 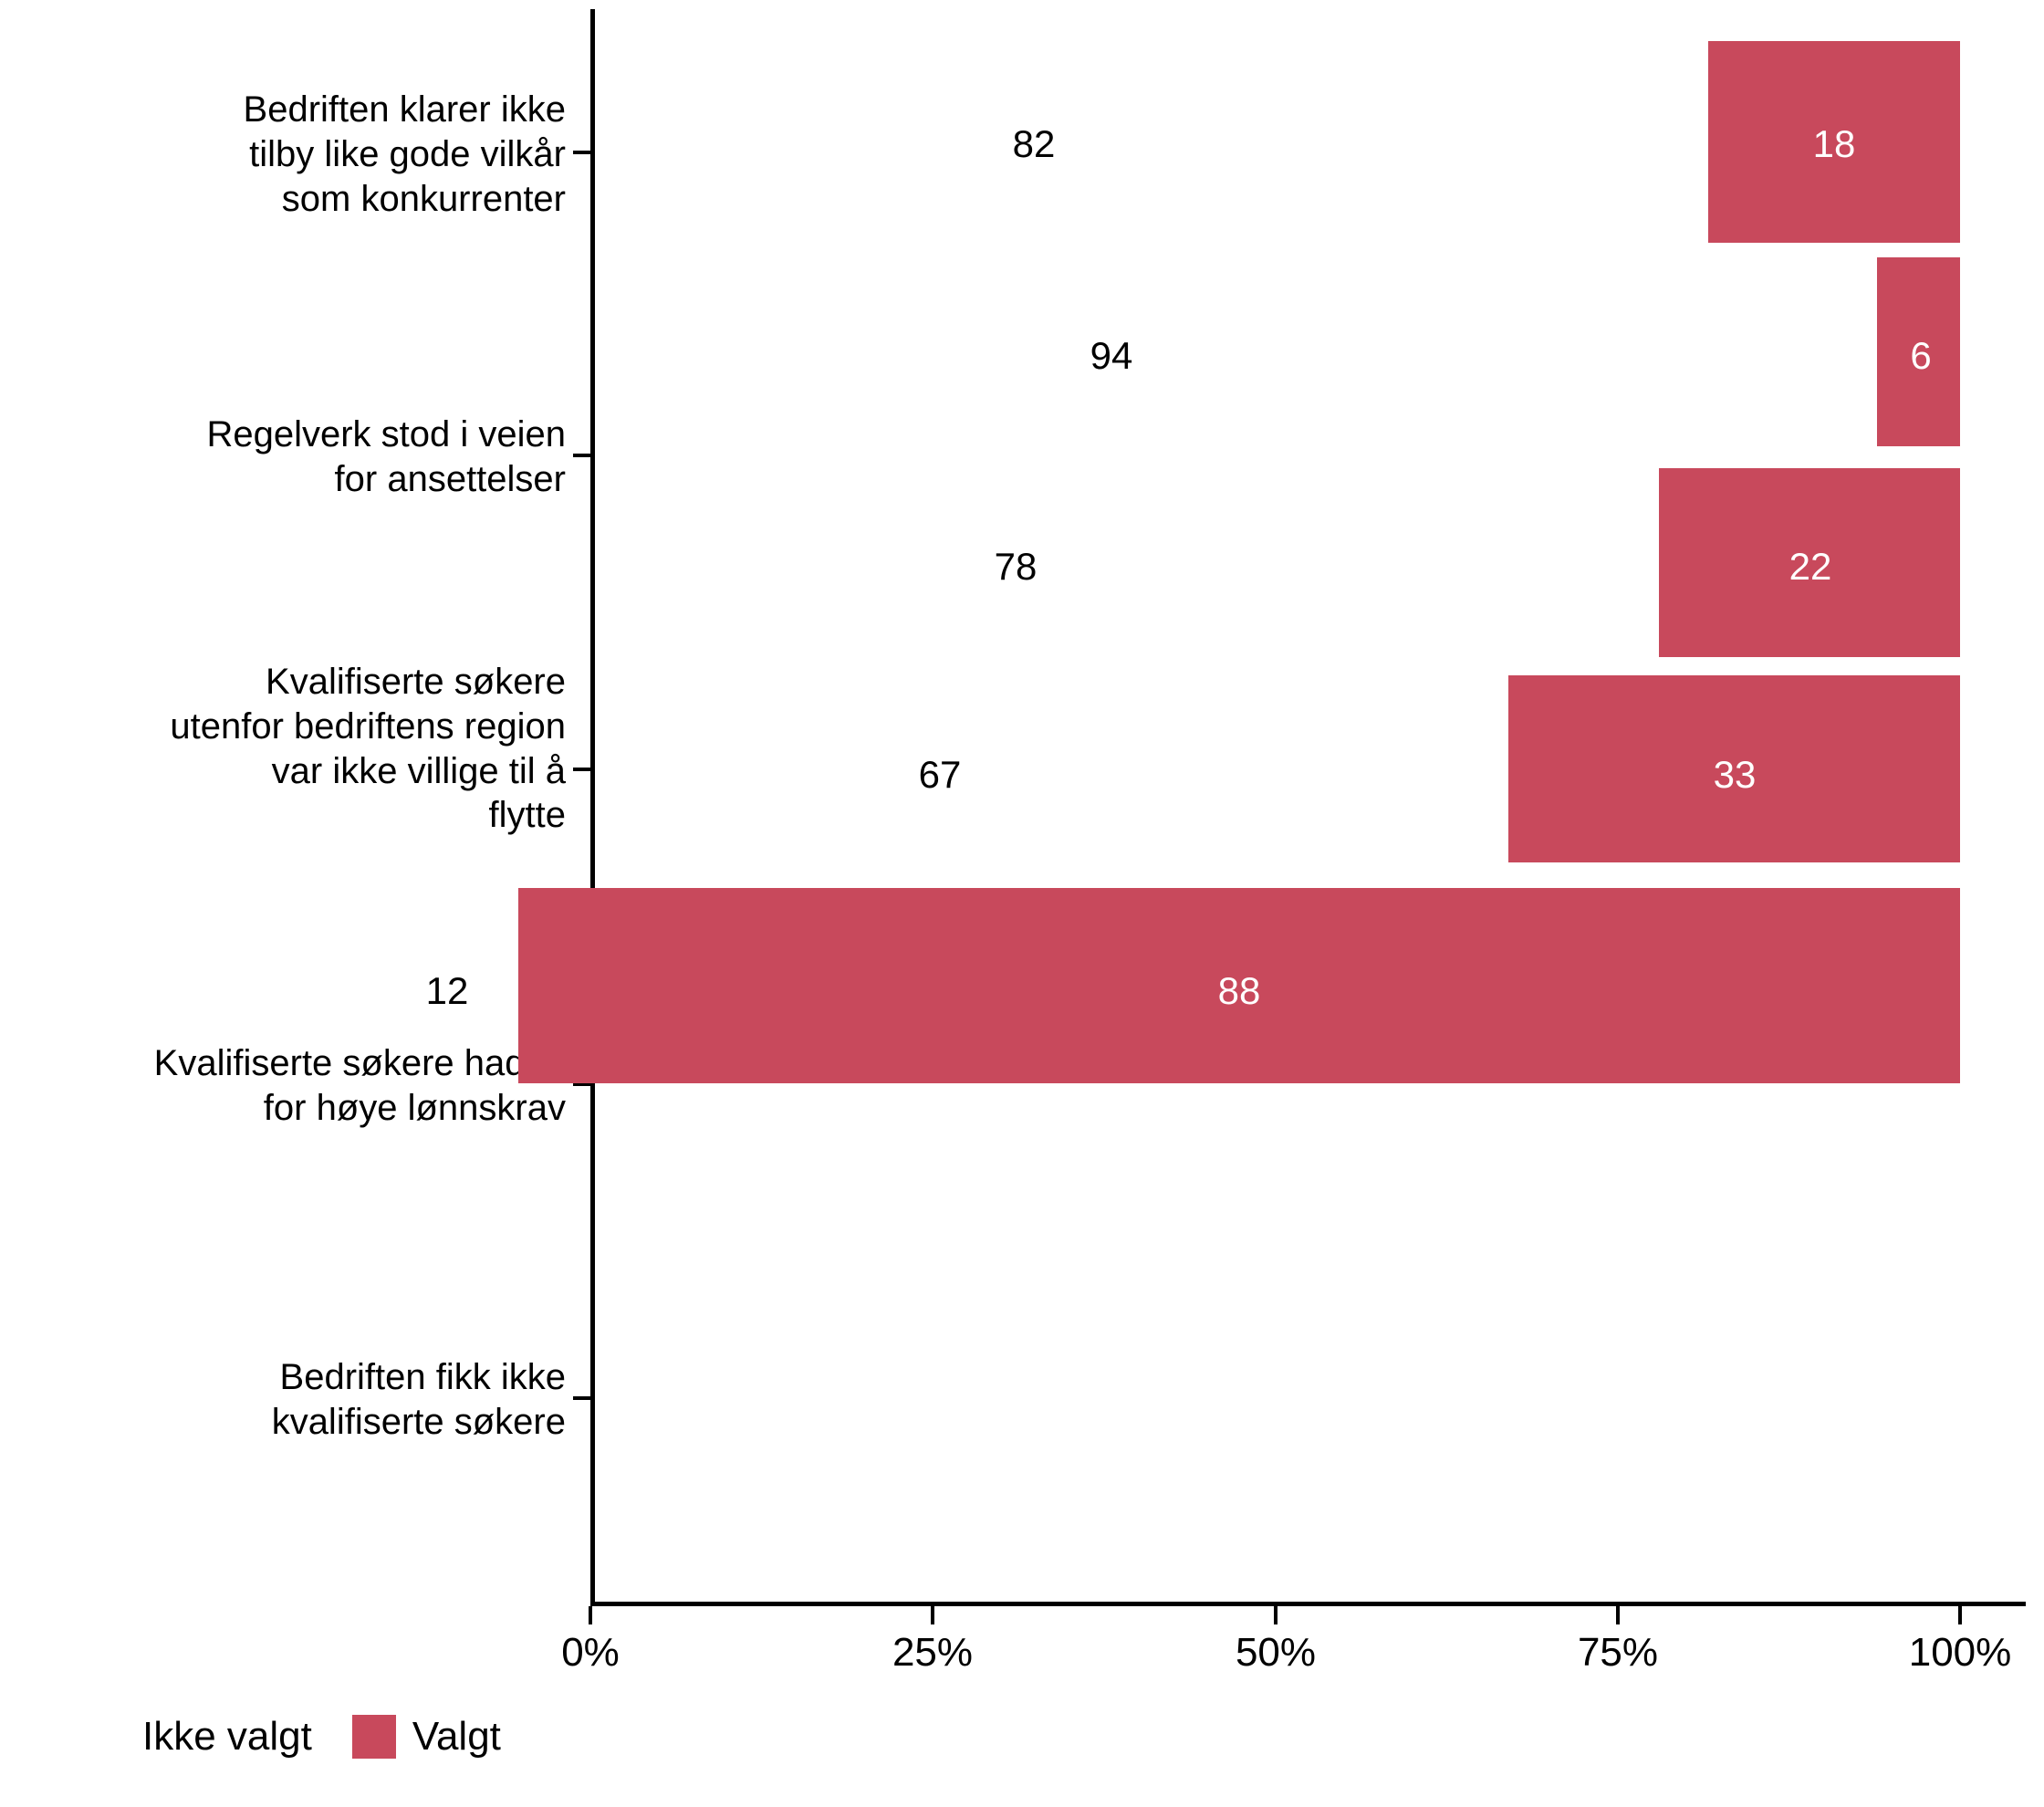 What do you see at coordinates (104, 1737) in the screenshot?
I see `legend-swatch-ikke-valgt-icon` at bounding box center [104, 1737].